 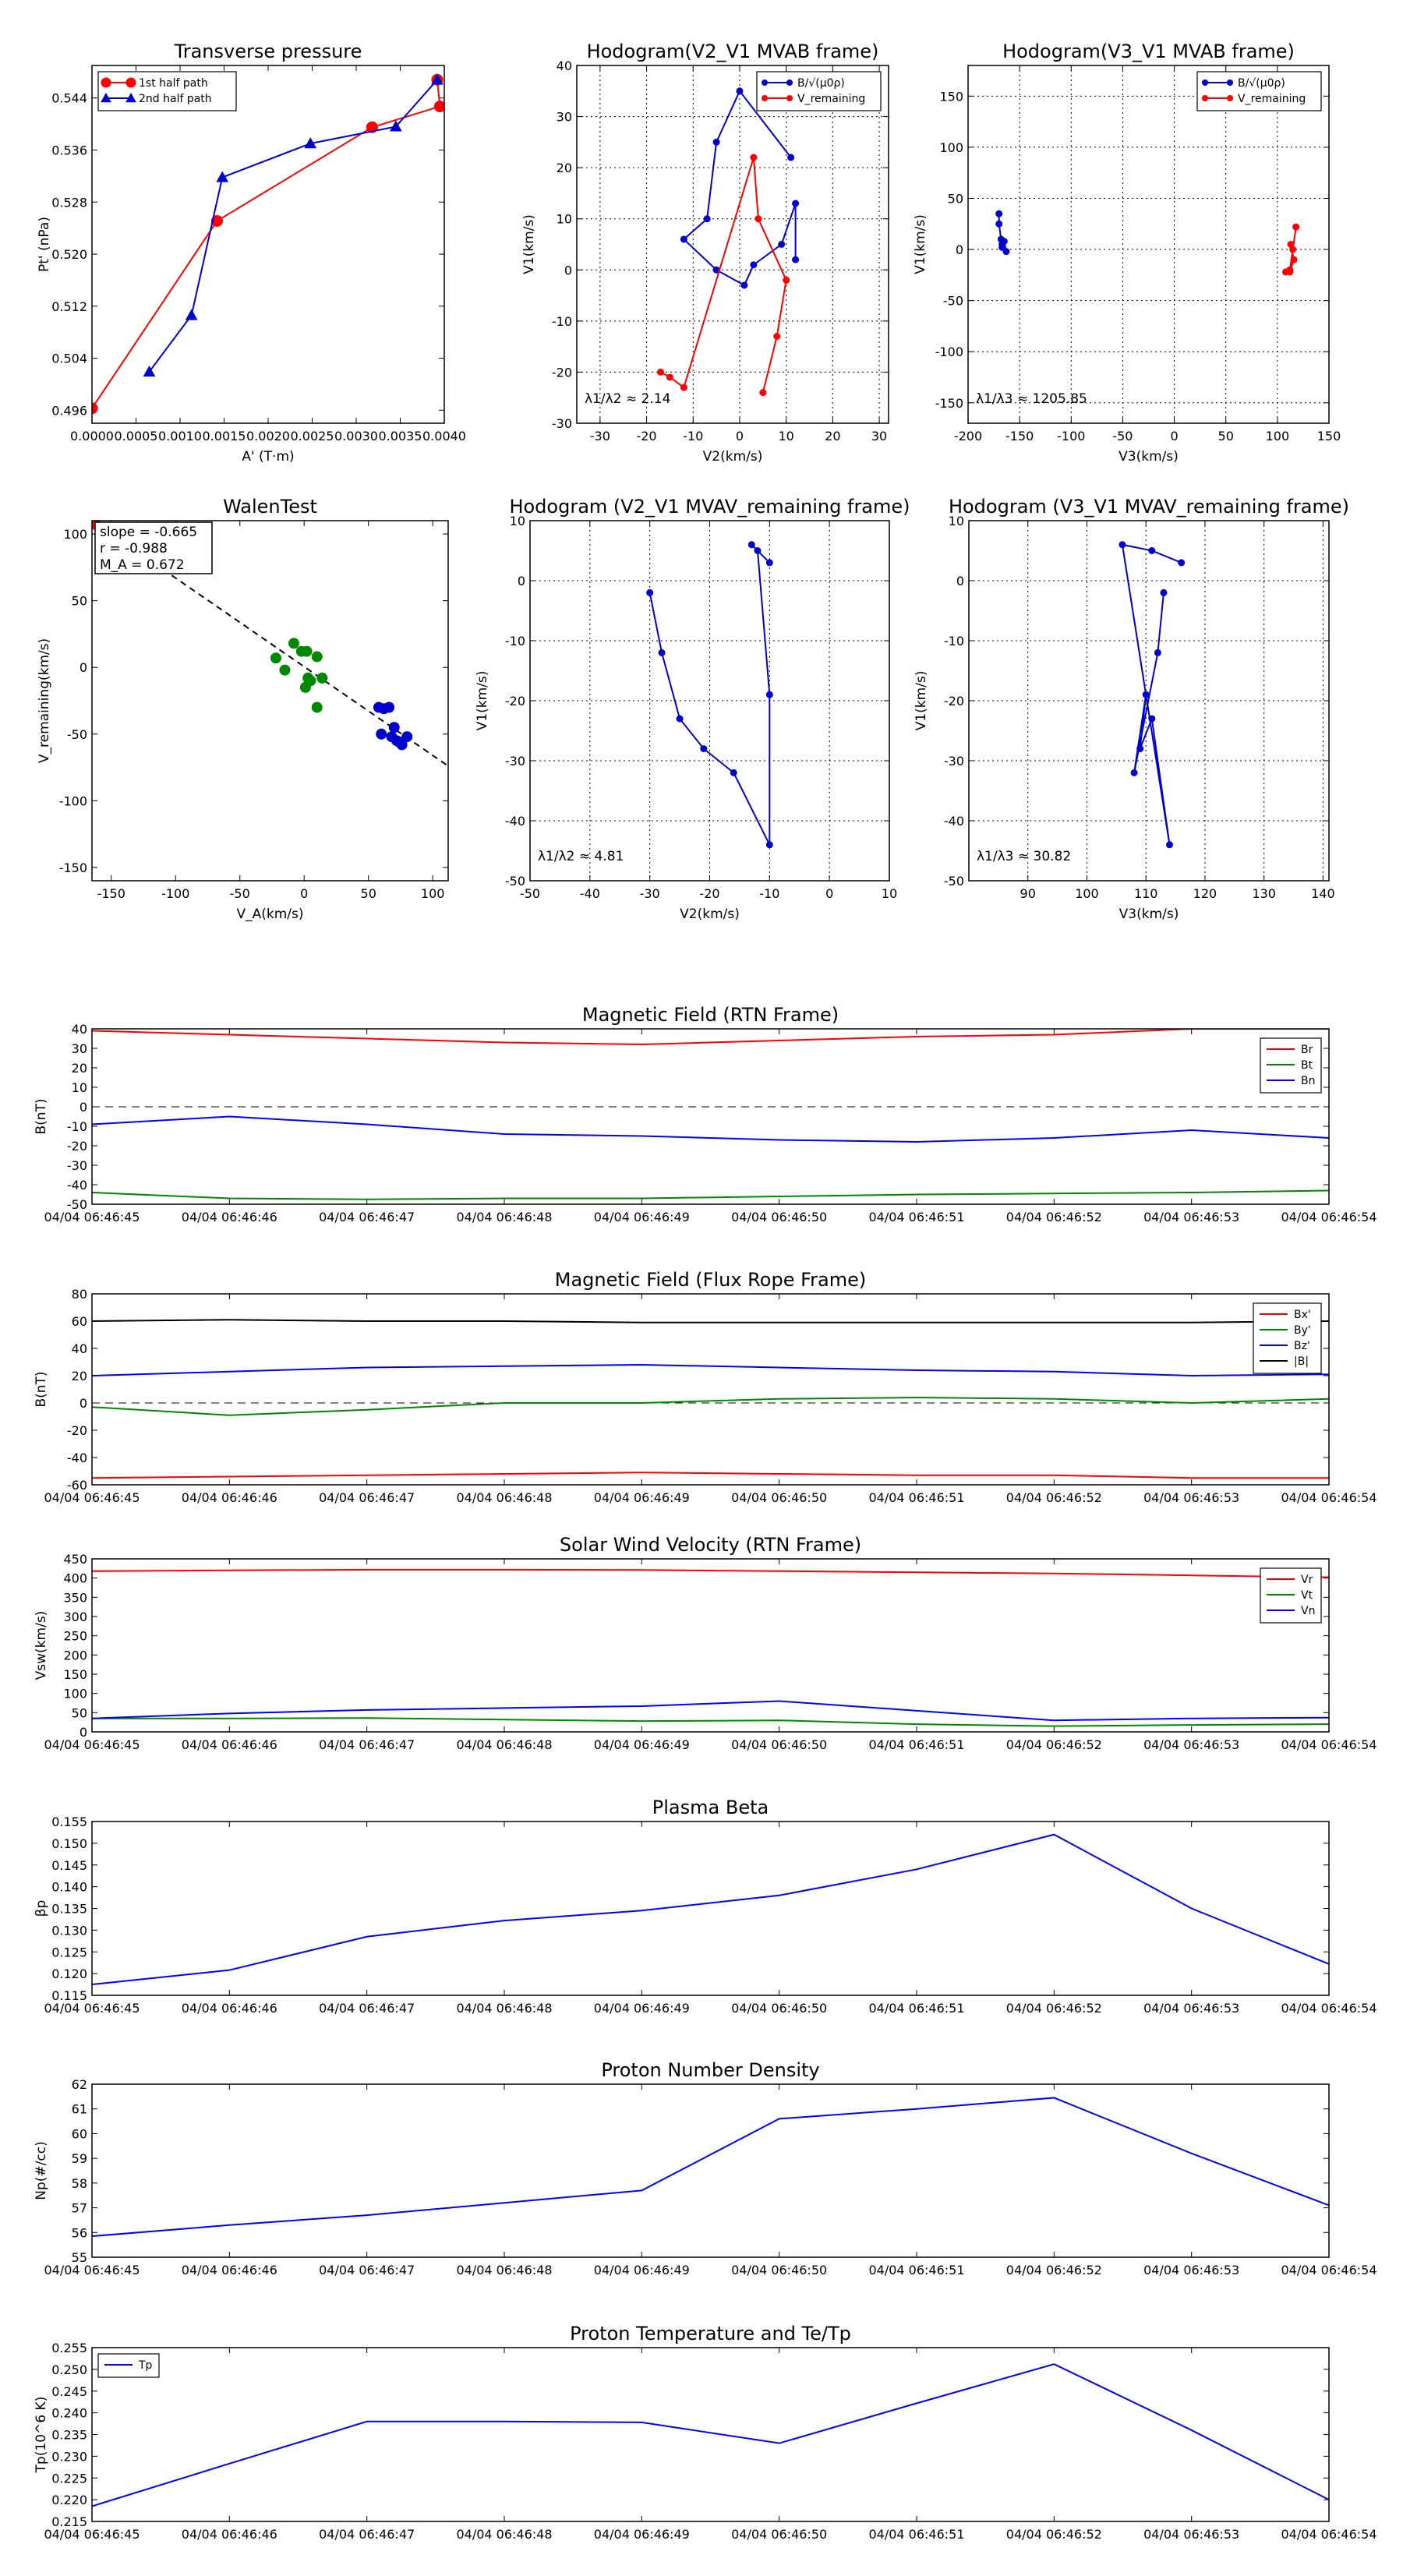 What do you see at coordinates (79, 2084) in the screenshot?
I see `y-tick-label: 62` at bounding box center [79, 2084].